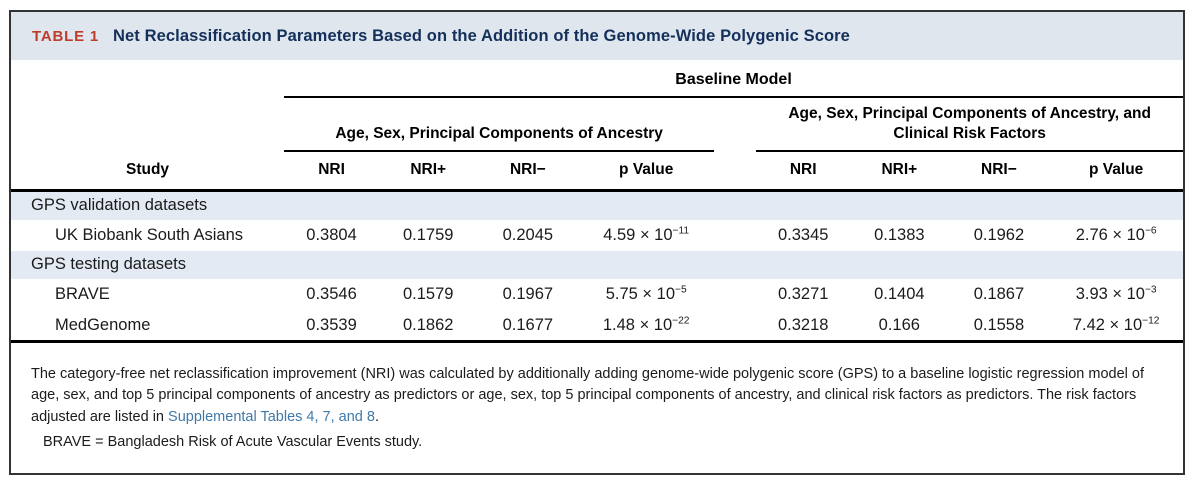  What do you see at coordinates (899, 294) in the screenshot?
I see `value-cell: 0.1404` at bounding box center [899, 294].